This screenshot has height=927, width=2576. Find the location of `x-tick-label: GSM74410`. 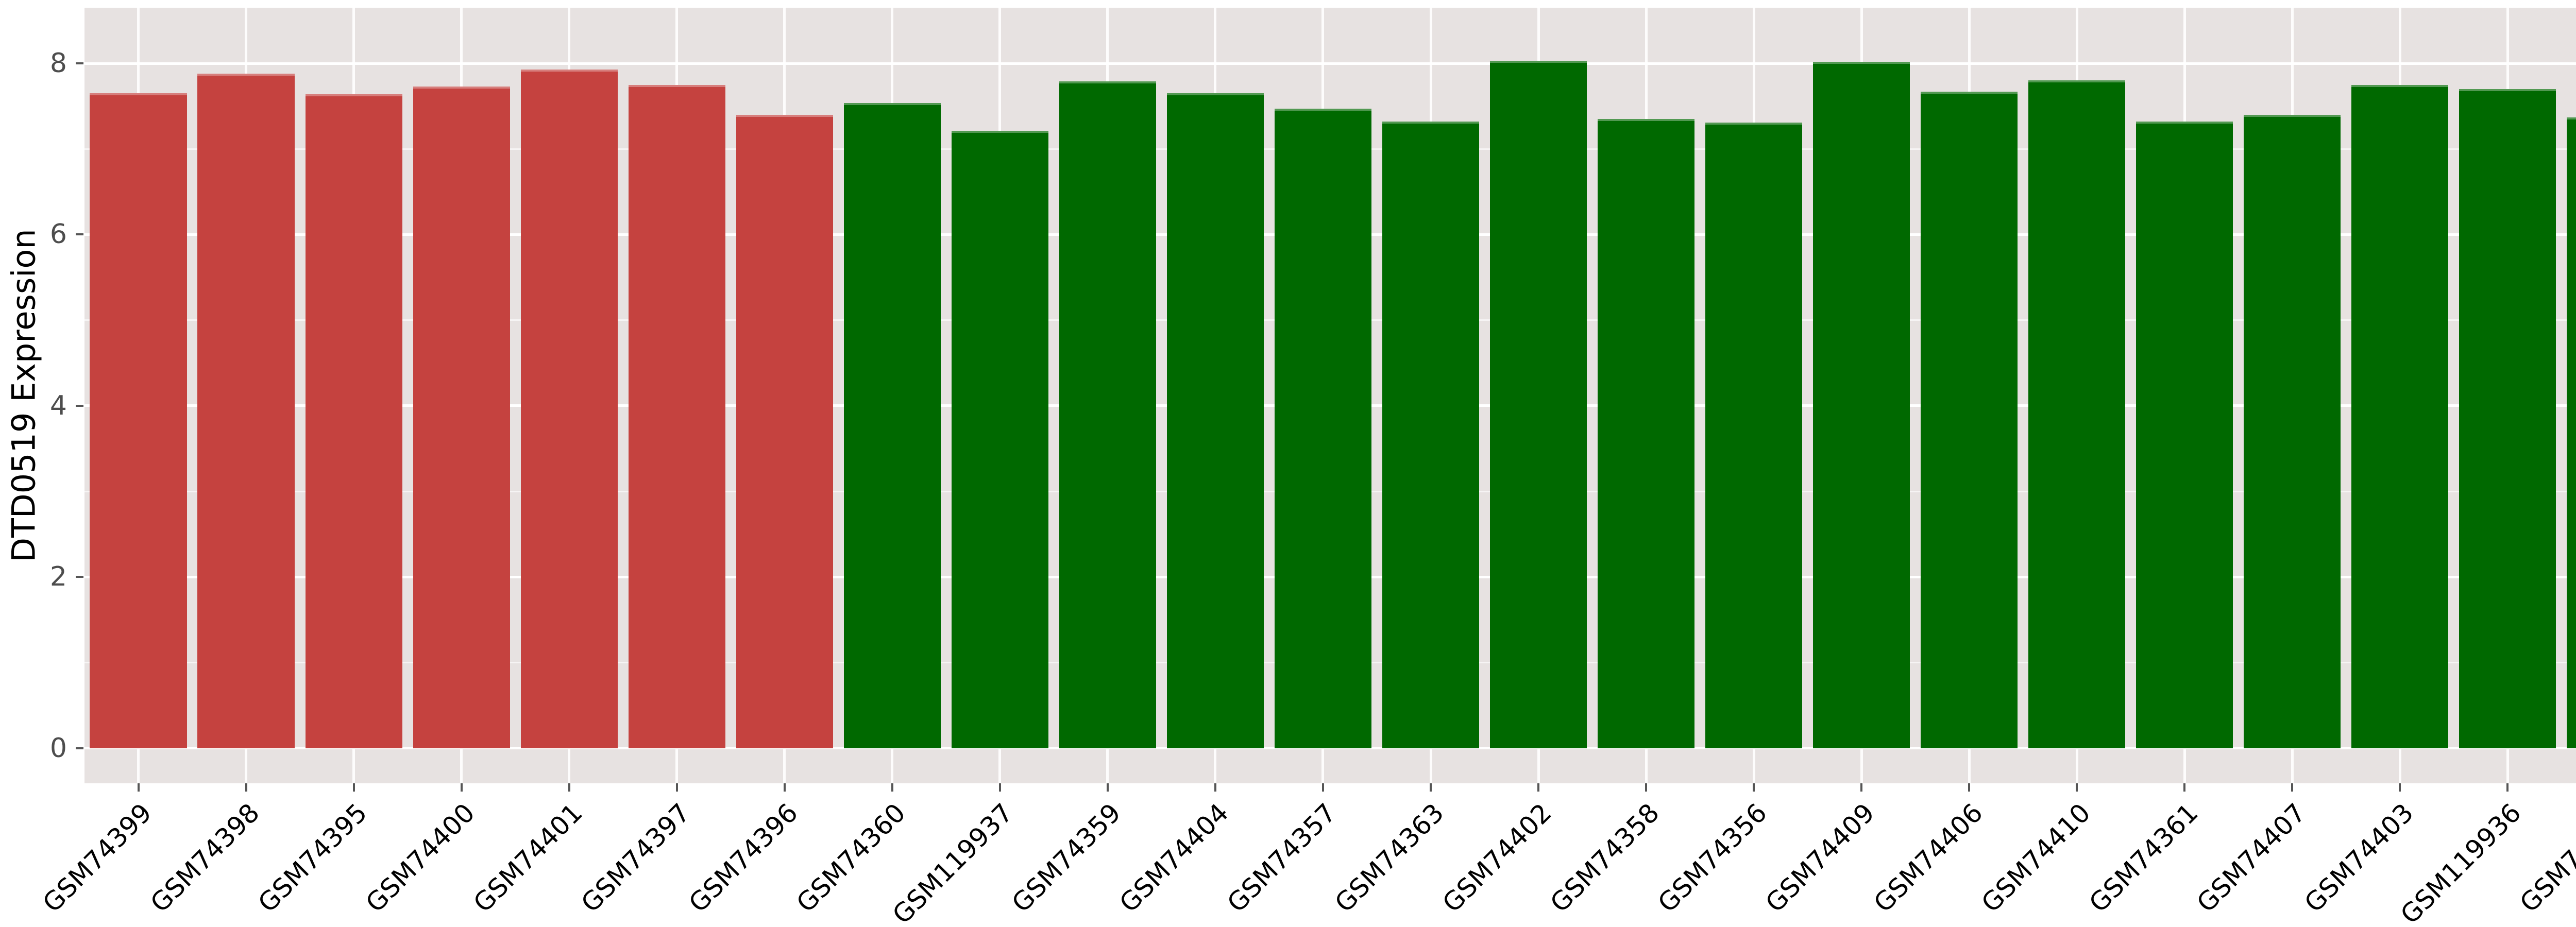

x-tick-label: GSM74410 is located at coordinates (2035, 858).